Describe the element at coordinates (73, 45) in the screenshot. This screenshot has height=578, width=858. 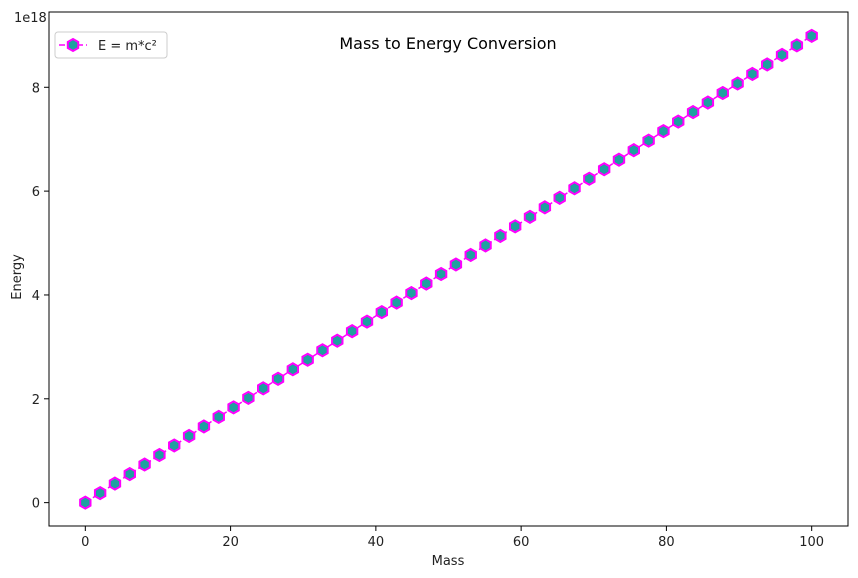
I see `legend-marker-hexagon` at that location.